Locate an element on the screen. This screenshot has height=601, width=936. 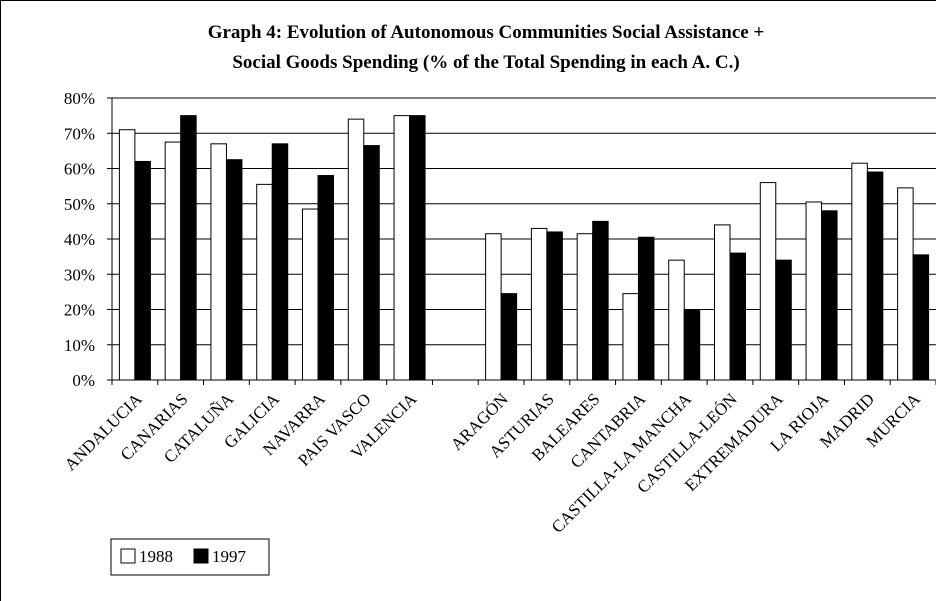
bar-1988-navarra is located at coordinates (310, 294).